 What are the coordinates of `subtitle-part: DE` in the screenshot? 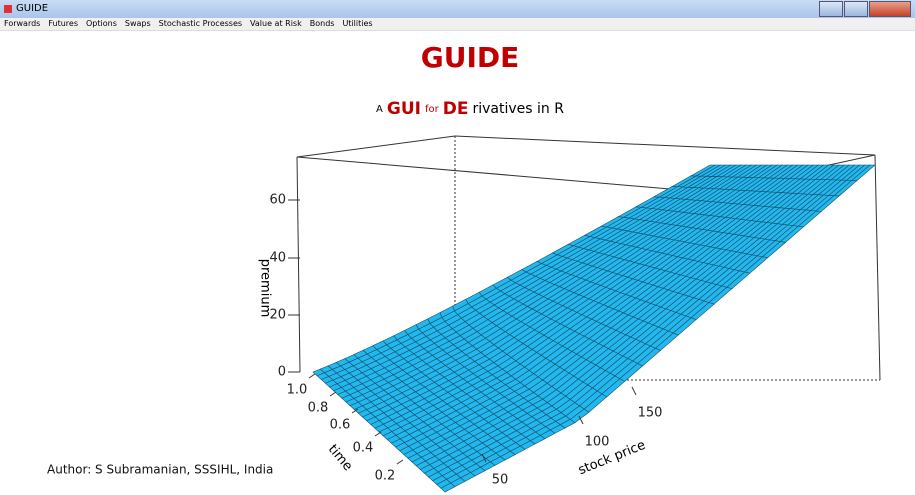 It's located at (456, 109).